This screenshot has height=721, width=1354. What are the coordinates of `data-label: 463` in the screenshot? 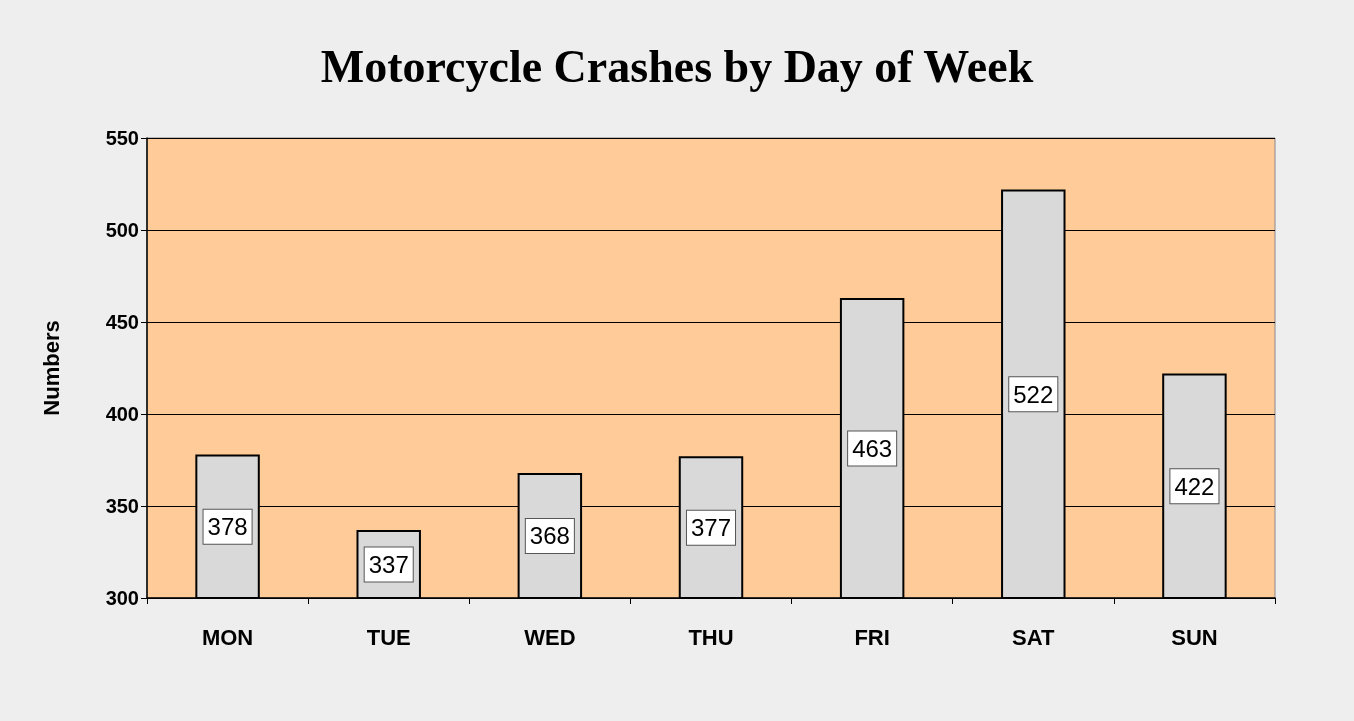 It's located at (872, 449).